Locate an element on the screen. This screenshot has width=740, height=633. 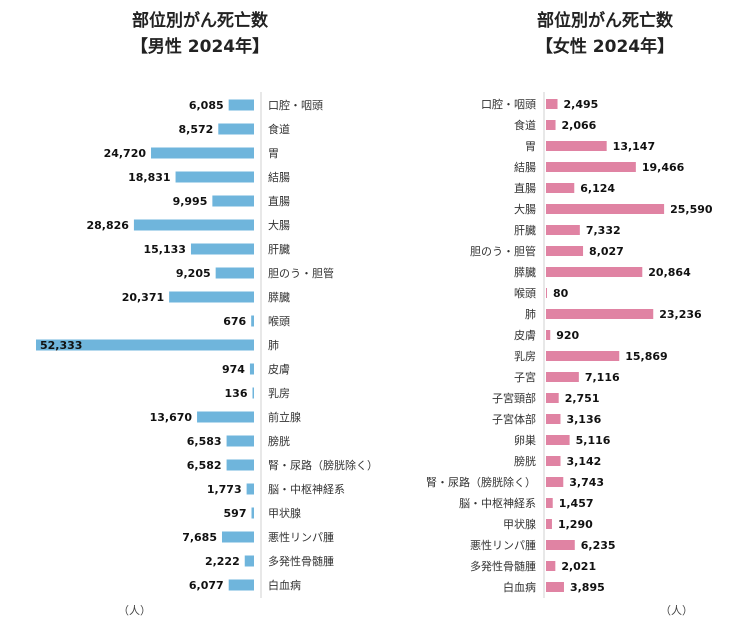
female-value-label-13: 7,116 is located at coordinates (602, 377).